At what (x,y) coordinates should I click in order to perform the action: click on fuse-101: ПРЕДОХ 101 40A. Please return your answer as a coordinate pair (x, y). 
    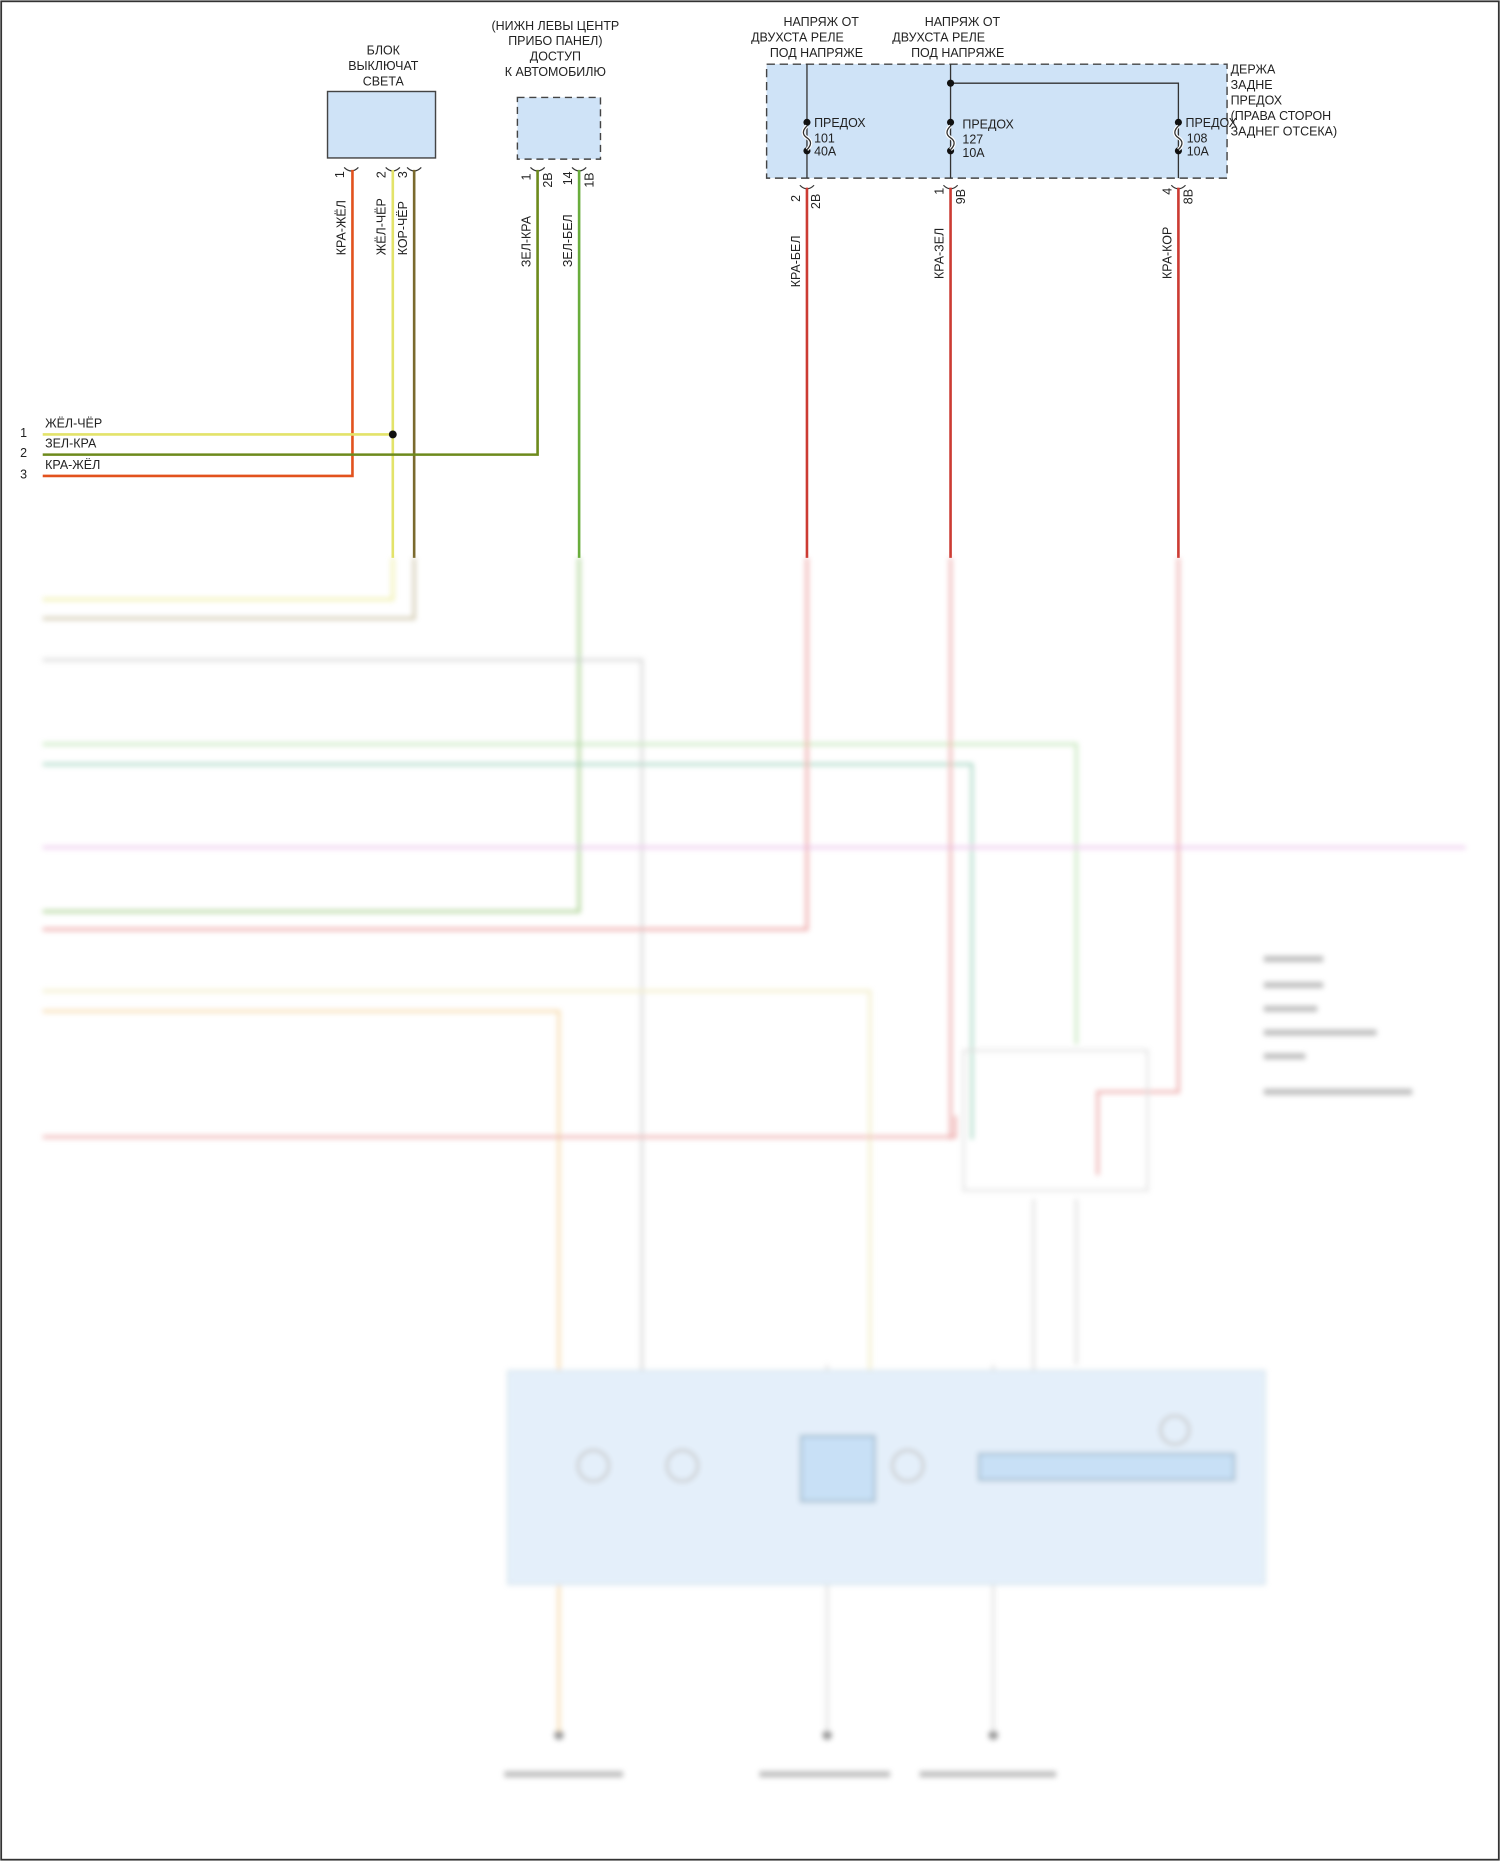
    Looking at the image, I should click on (840, 137).